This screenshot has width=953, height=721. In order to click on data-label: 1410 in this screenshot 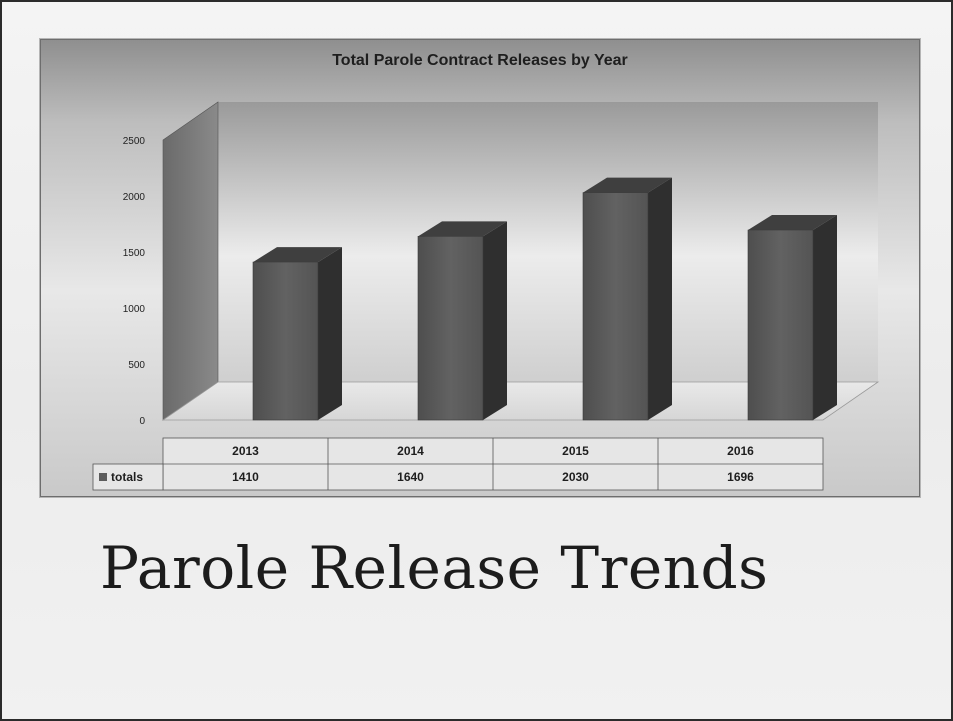, I will do `click(245, 477)`.